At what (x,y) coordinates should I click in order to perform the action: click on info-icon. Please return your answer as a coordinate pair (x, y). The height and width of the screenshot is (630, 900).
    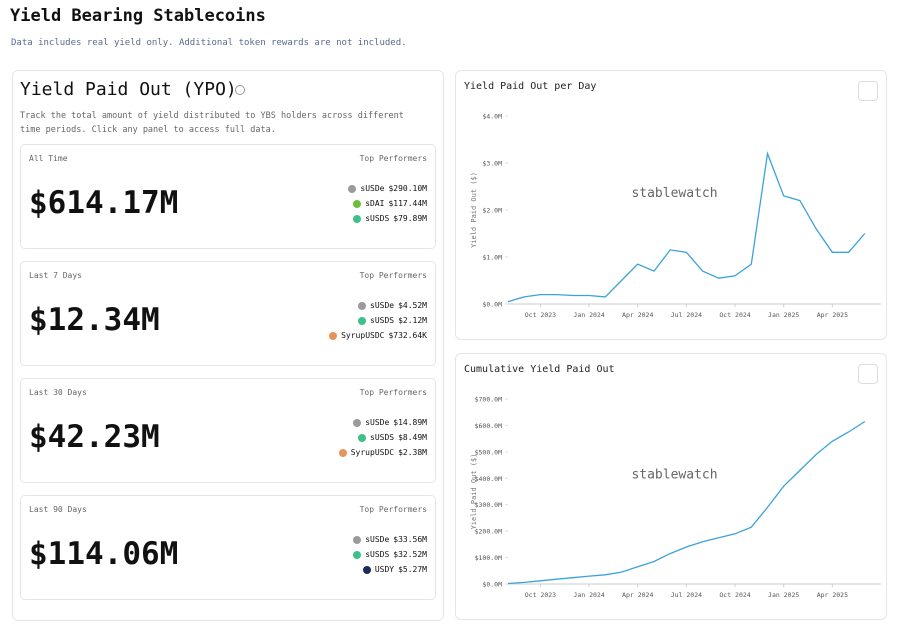
    Looking at the image, I should click on (240, 90).